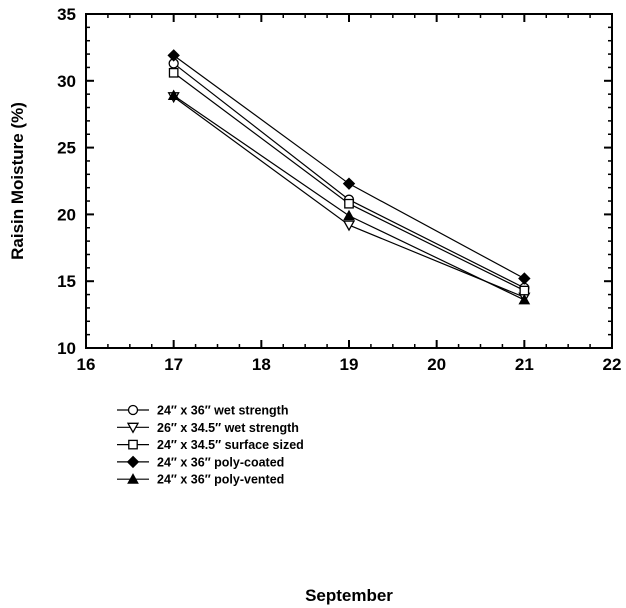 The width and height of the screenshot is (626, 608). What do you see at coordinates (66, 81) in the screenshot?
I see `y-tick-label: 30` at bounding box center [66, 81].